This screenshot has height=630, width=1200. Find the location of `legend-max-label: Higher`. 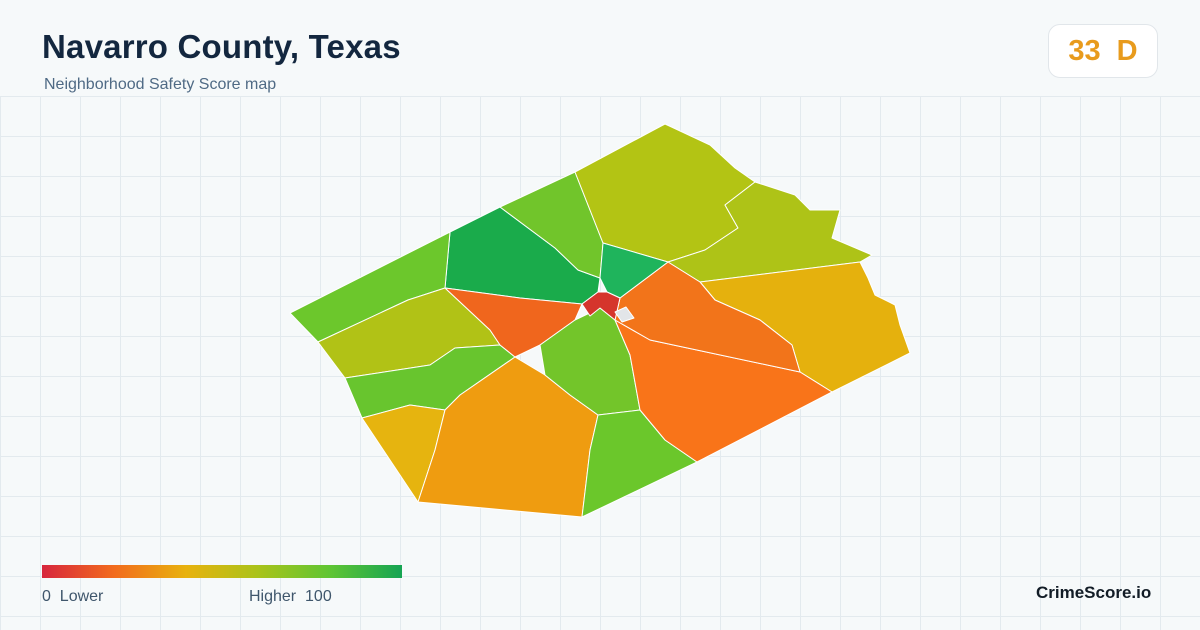

legend-max-label: Higher is located at coordinates (273, 596).